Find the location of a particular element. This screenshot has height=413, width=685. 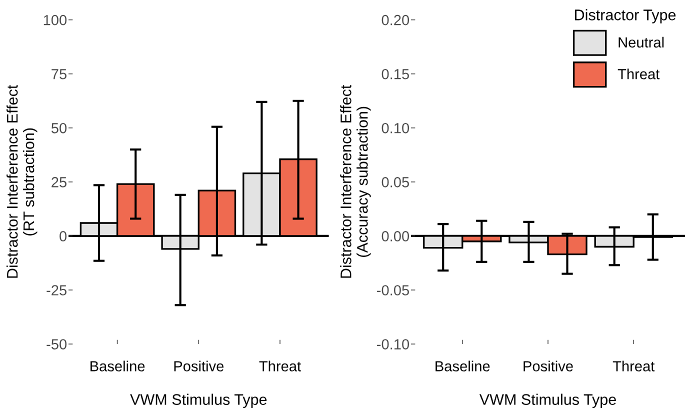

legend-title: Distractor Type is located at coordinates (625, 16).